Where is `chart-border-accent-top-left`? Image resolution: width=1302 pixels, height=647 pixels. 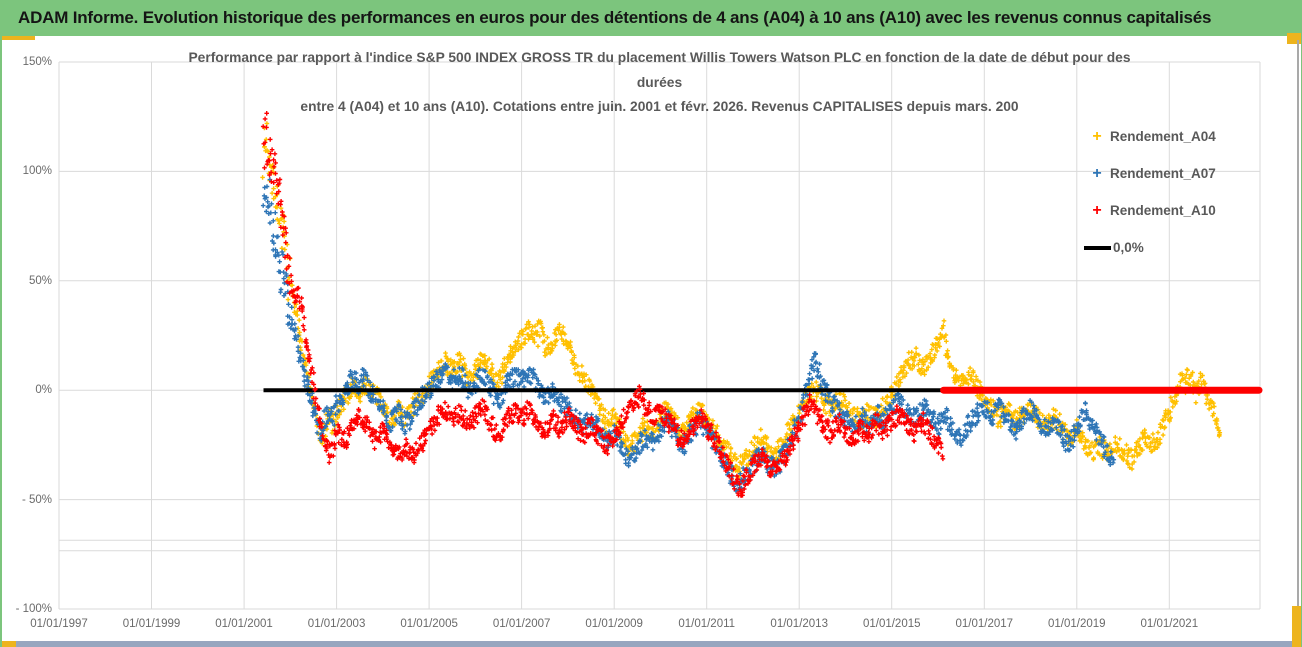
chart-border-accent-top-left is located at coordinates (18, 38).